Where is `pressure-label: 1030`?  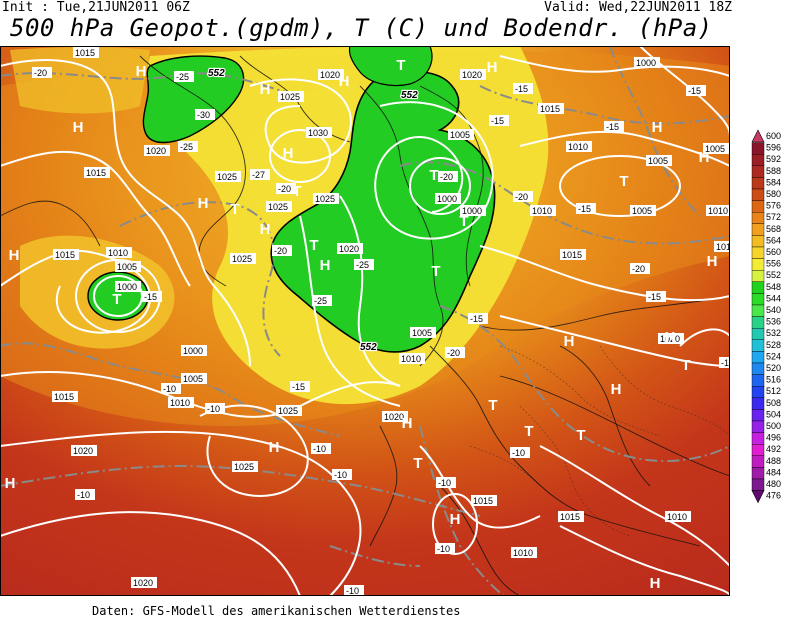
pressure-label: 1030 is located at coordinates (319, 132).